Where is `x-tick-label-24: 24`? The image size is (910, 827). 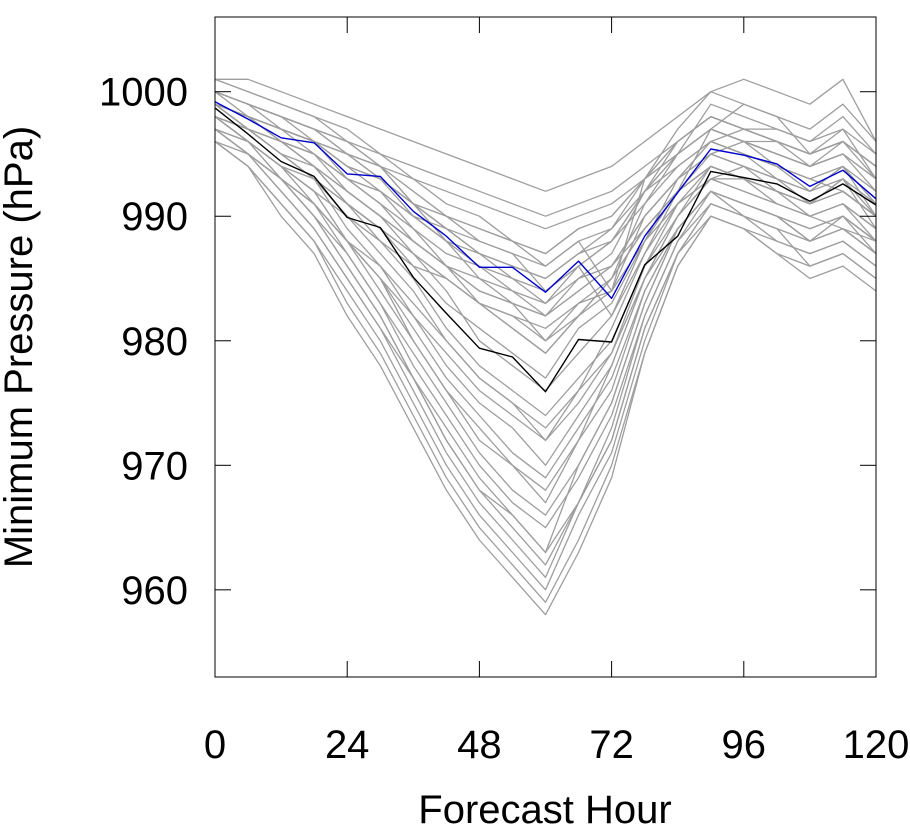 x-tick-label-24: 24 is located at coordinates (347, 745).